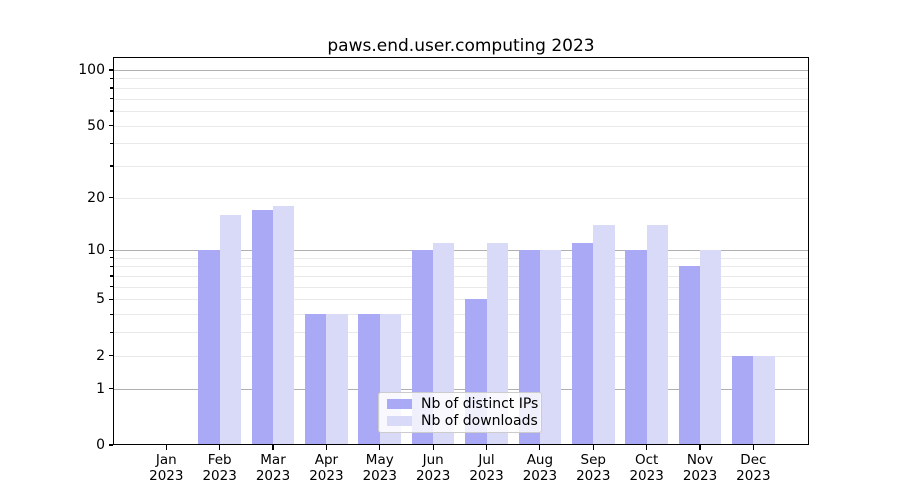 This screenshot has height=500, width=900. Describe the element at coordinates (582, 344) in the screenshot. I see `bar-sep-distinct-ips` at that location.